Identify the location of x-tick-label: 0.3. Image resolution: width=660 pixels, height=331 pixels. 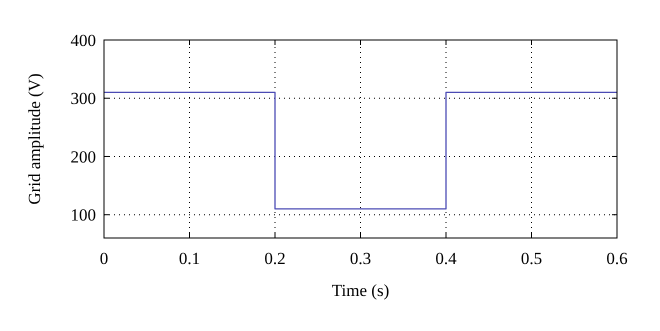
(361, 258).